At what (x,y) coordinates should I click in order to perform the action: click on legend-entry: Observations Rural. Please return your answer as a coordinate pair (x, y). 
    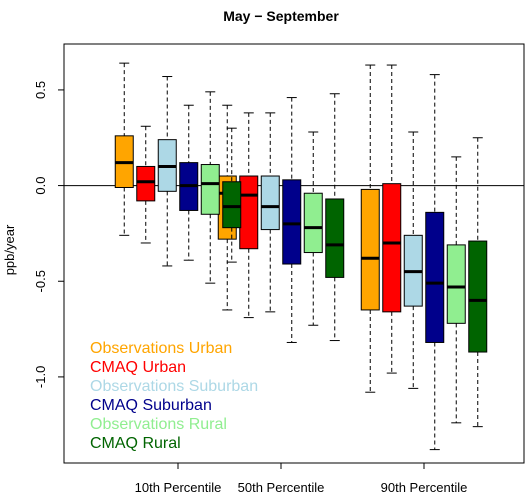
    Looking at the image, I should click on (158, 424).